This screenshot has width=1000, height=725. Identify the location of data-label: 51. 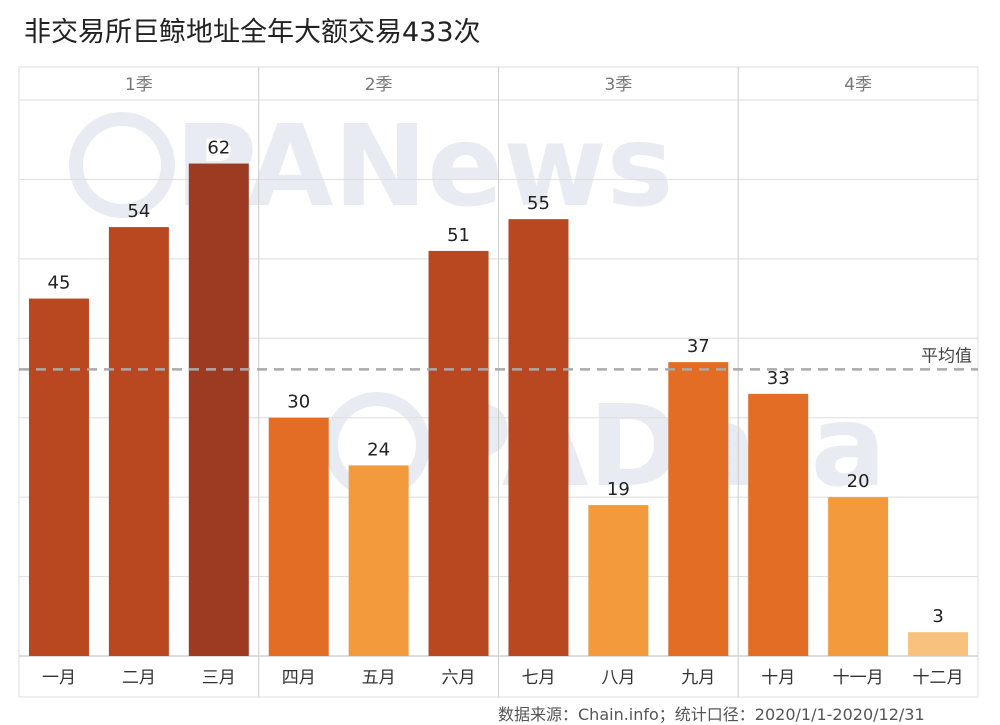
(458, 235).